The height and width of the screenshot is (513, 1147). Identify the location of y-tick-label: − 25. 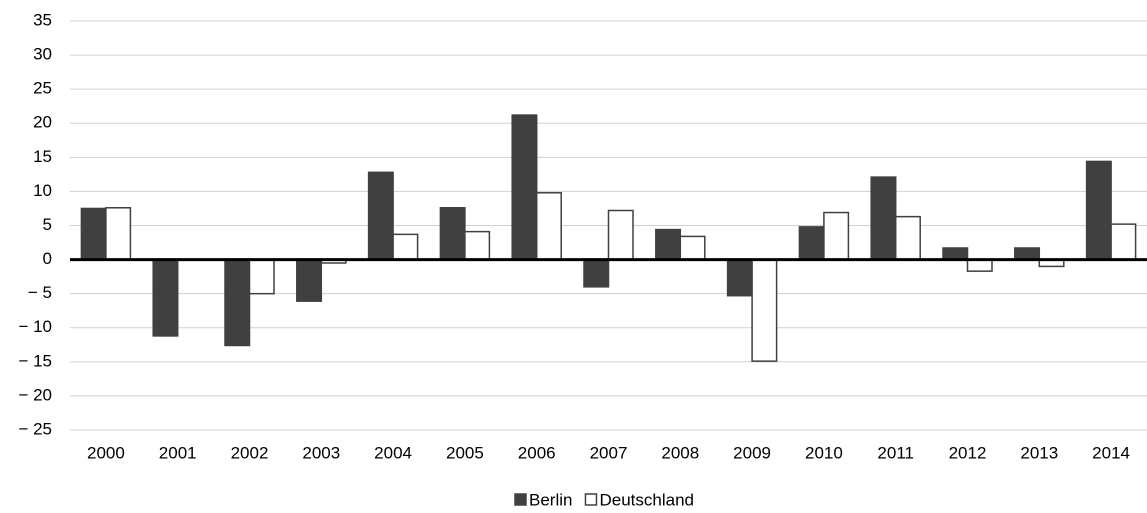
(35, 428).